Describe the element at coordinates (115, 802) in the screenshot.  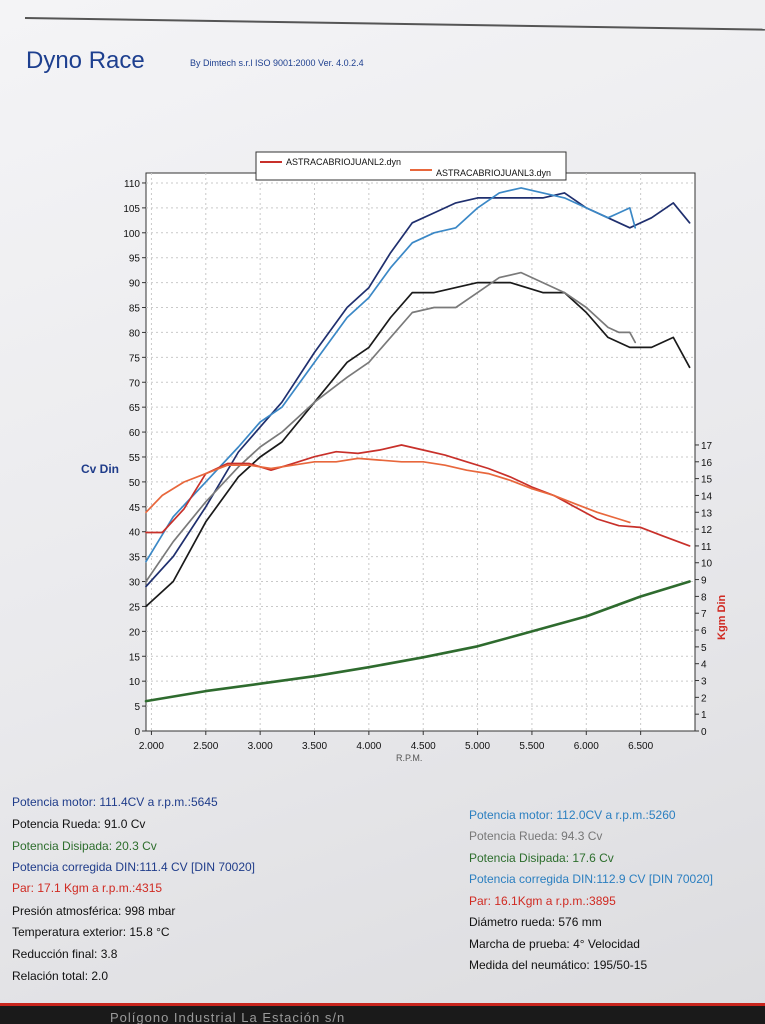
I see `stat-line: Potencia motor: 111.4CV a r.p.m.:5645` at that location.